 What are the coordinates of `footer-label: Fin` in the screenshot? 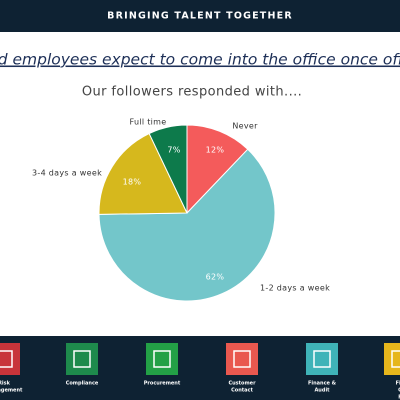 It's located at (398, 384).